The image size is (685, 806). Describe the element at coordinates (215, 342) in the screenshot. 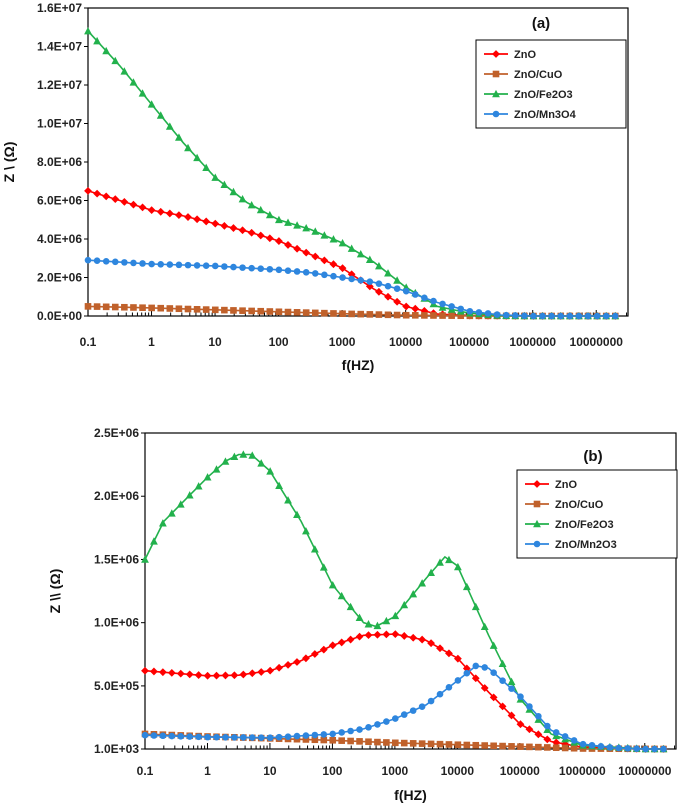

I see `x-tick-label: 10` at that location.